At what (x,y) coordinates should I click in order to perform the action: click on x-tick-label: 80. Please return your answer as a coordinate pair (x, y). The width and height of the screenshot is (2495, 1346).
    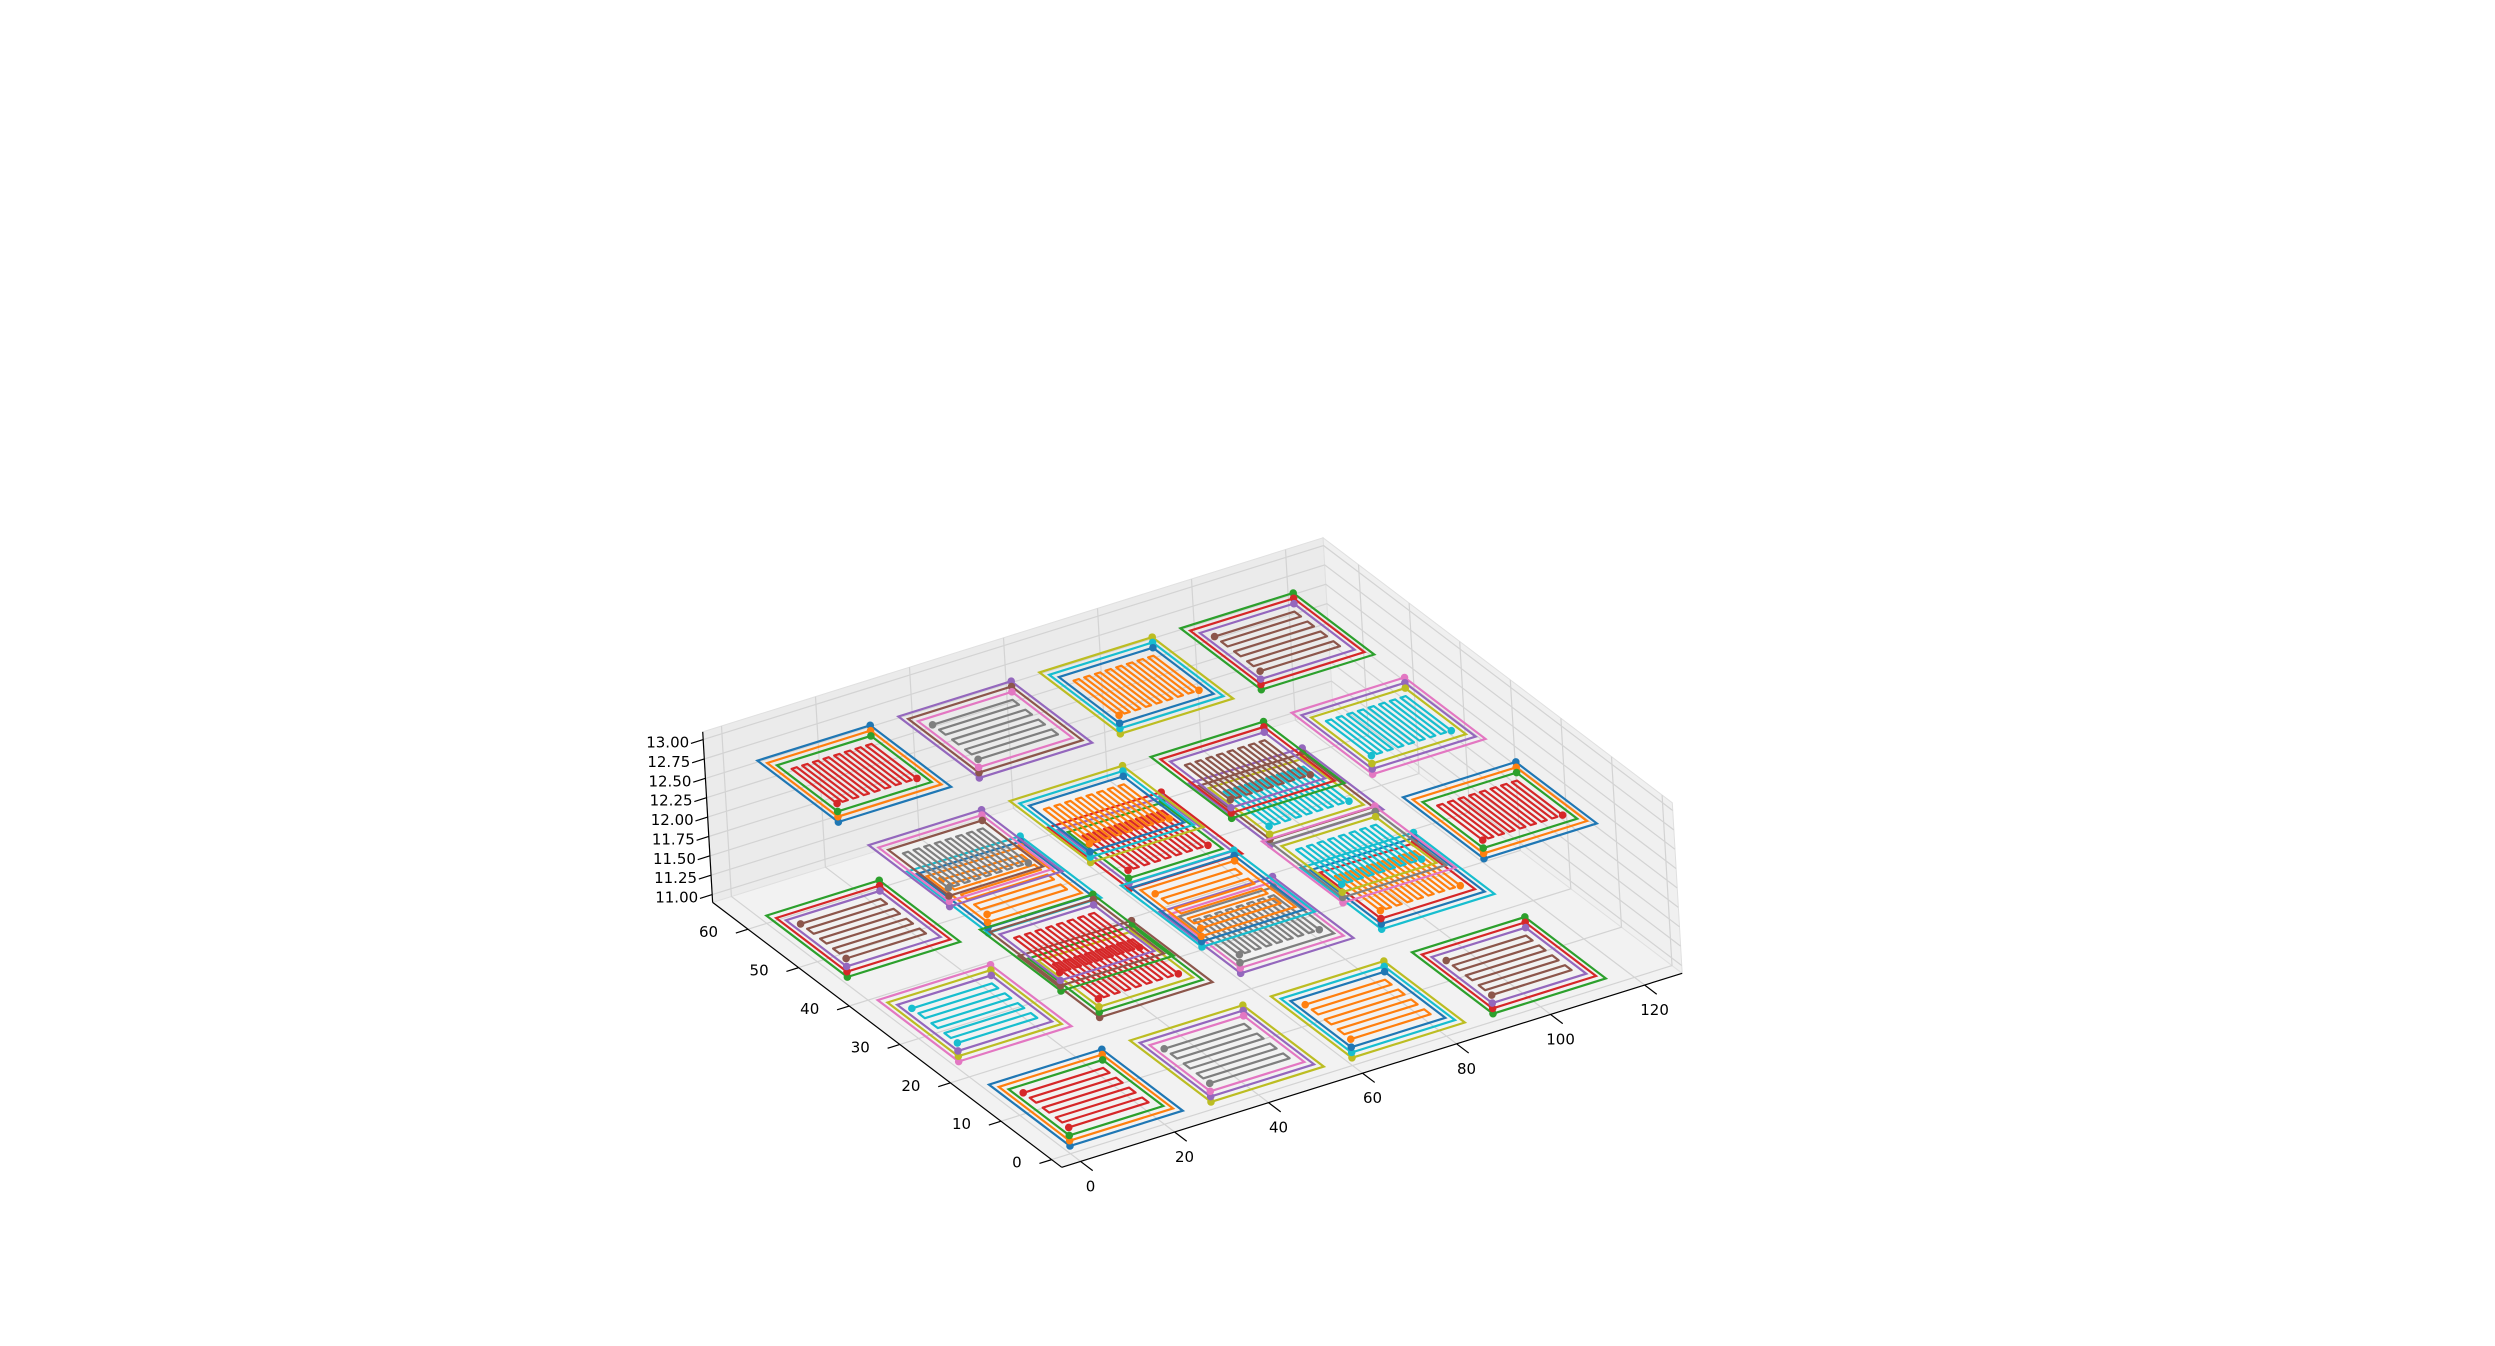
    Looking at the image, I should click on (1466, 1069).